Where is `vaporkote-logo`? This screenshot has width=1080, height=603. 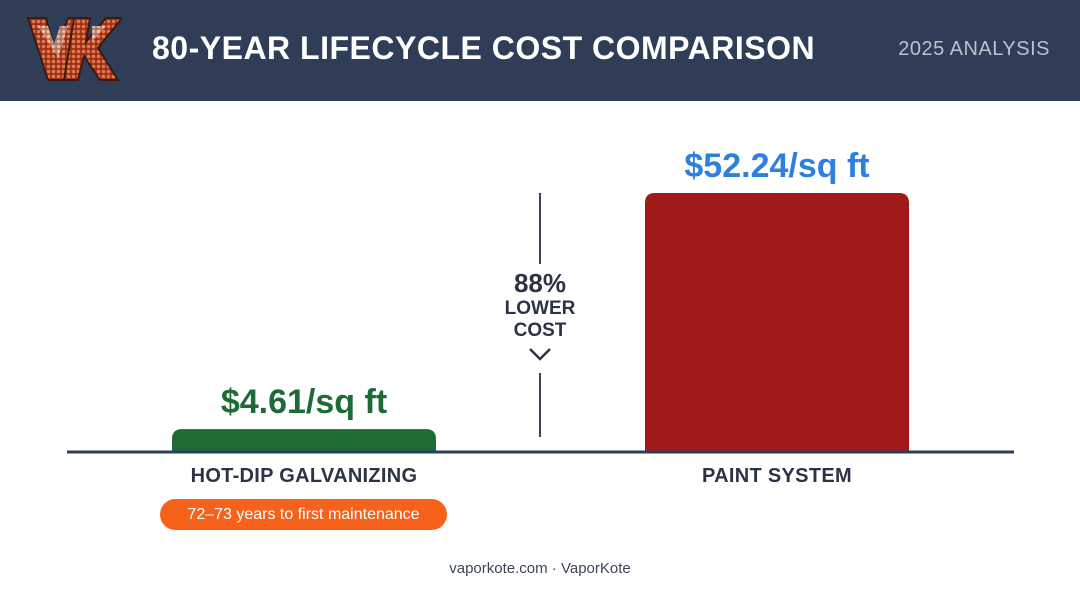 vaporkote-logo is located at coordinates (74, 49).